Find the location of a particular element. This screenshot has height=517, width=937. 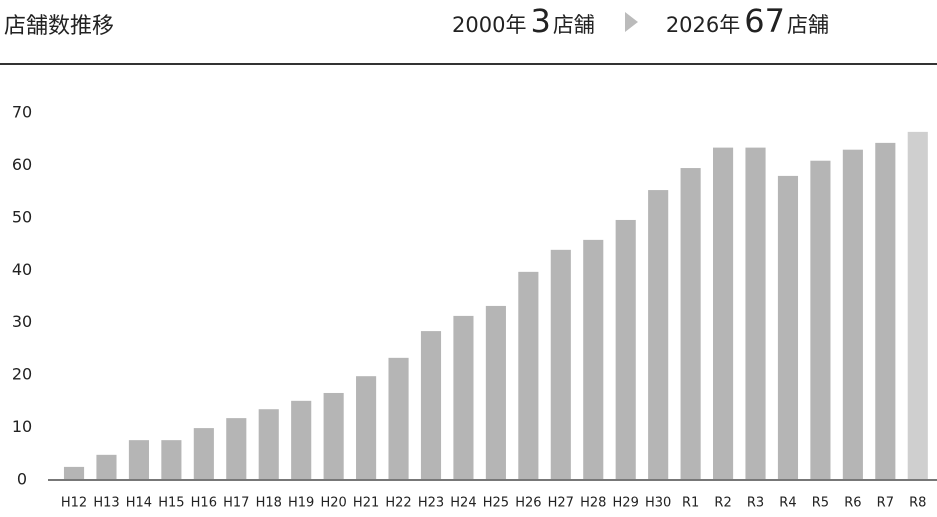

x-tick-label: H24 is located at coordinates (463, 503).